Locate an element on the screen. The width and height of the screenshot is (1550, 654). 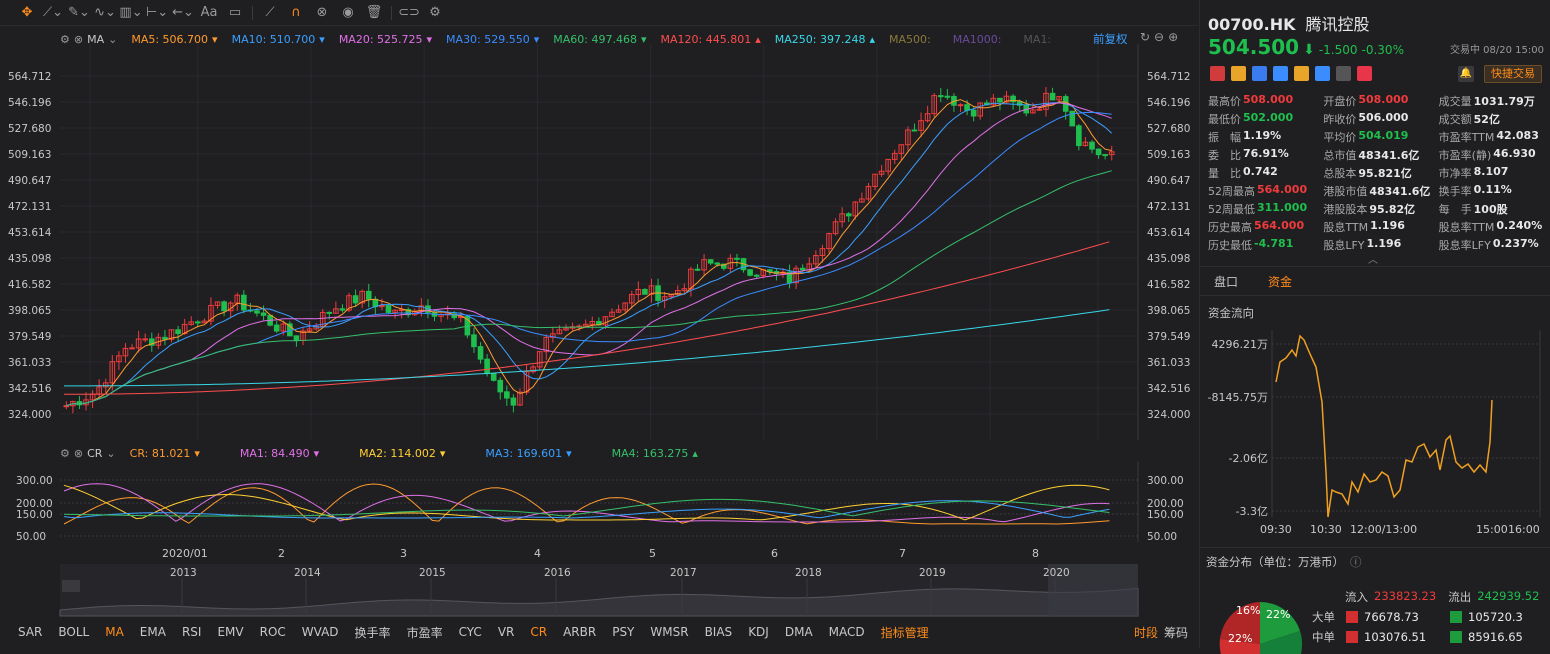
wave-icon: ∿⌄ is located at coordinates (105, 12).